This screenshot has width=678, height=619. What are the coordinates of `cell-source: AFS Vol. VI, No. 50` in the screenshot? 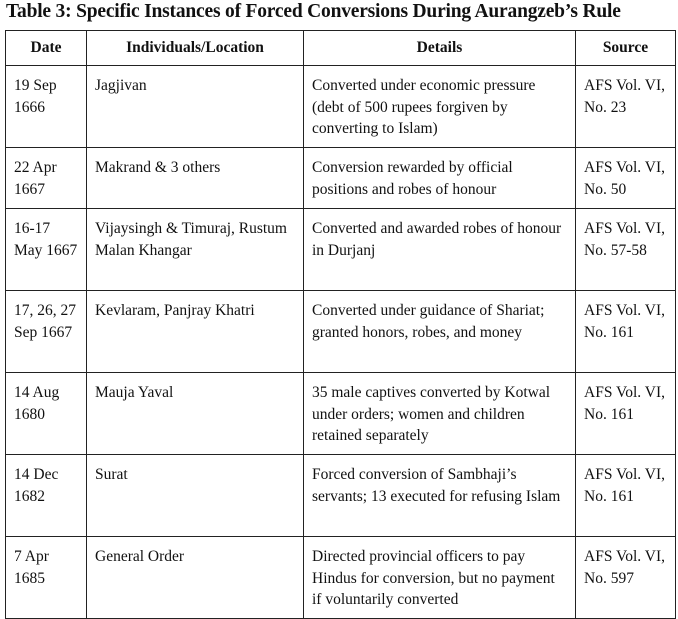 It's located at (625, 178).